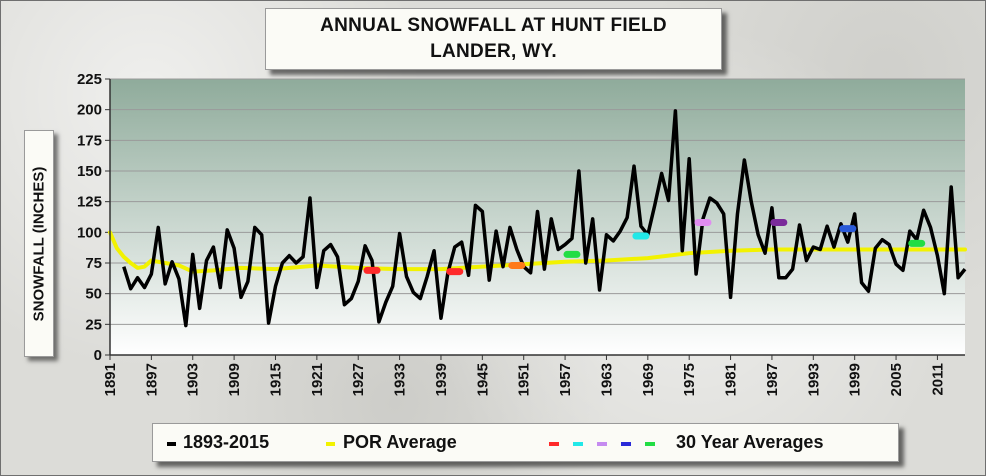 This screenshot has width=986, height=476. I want to click on x-tick-label: 1981, so click(731, 379).